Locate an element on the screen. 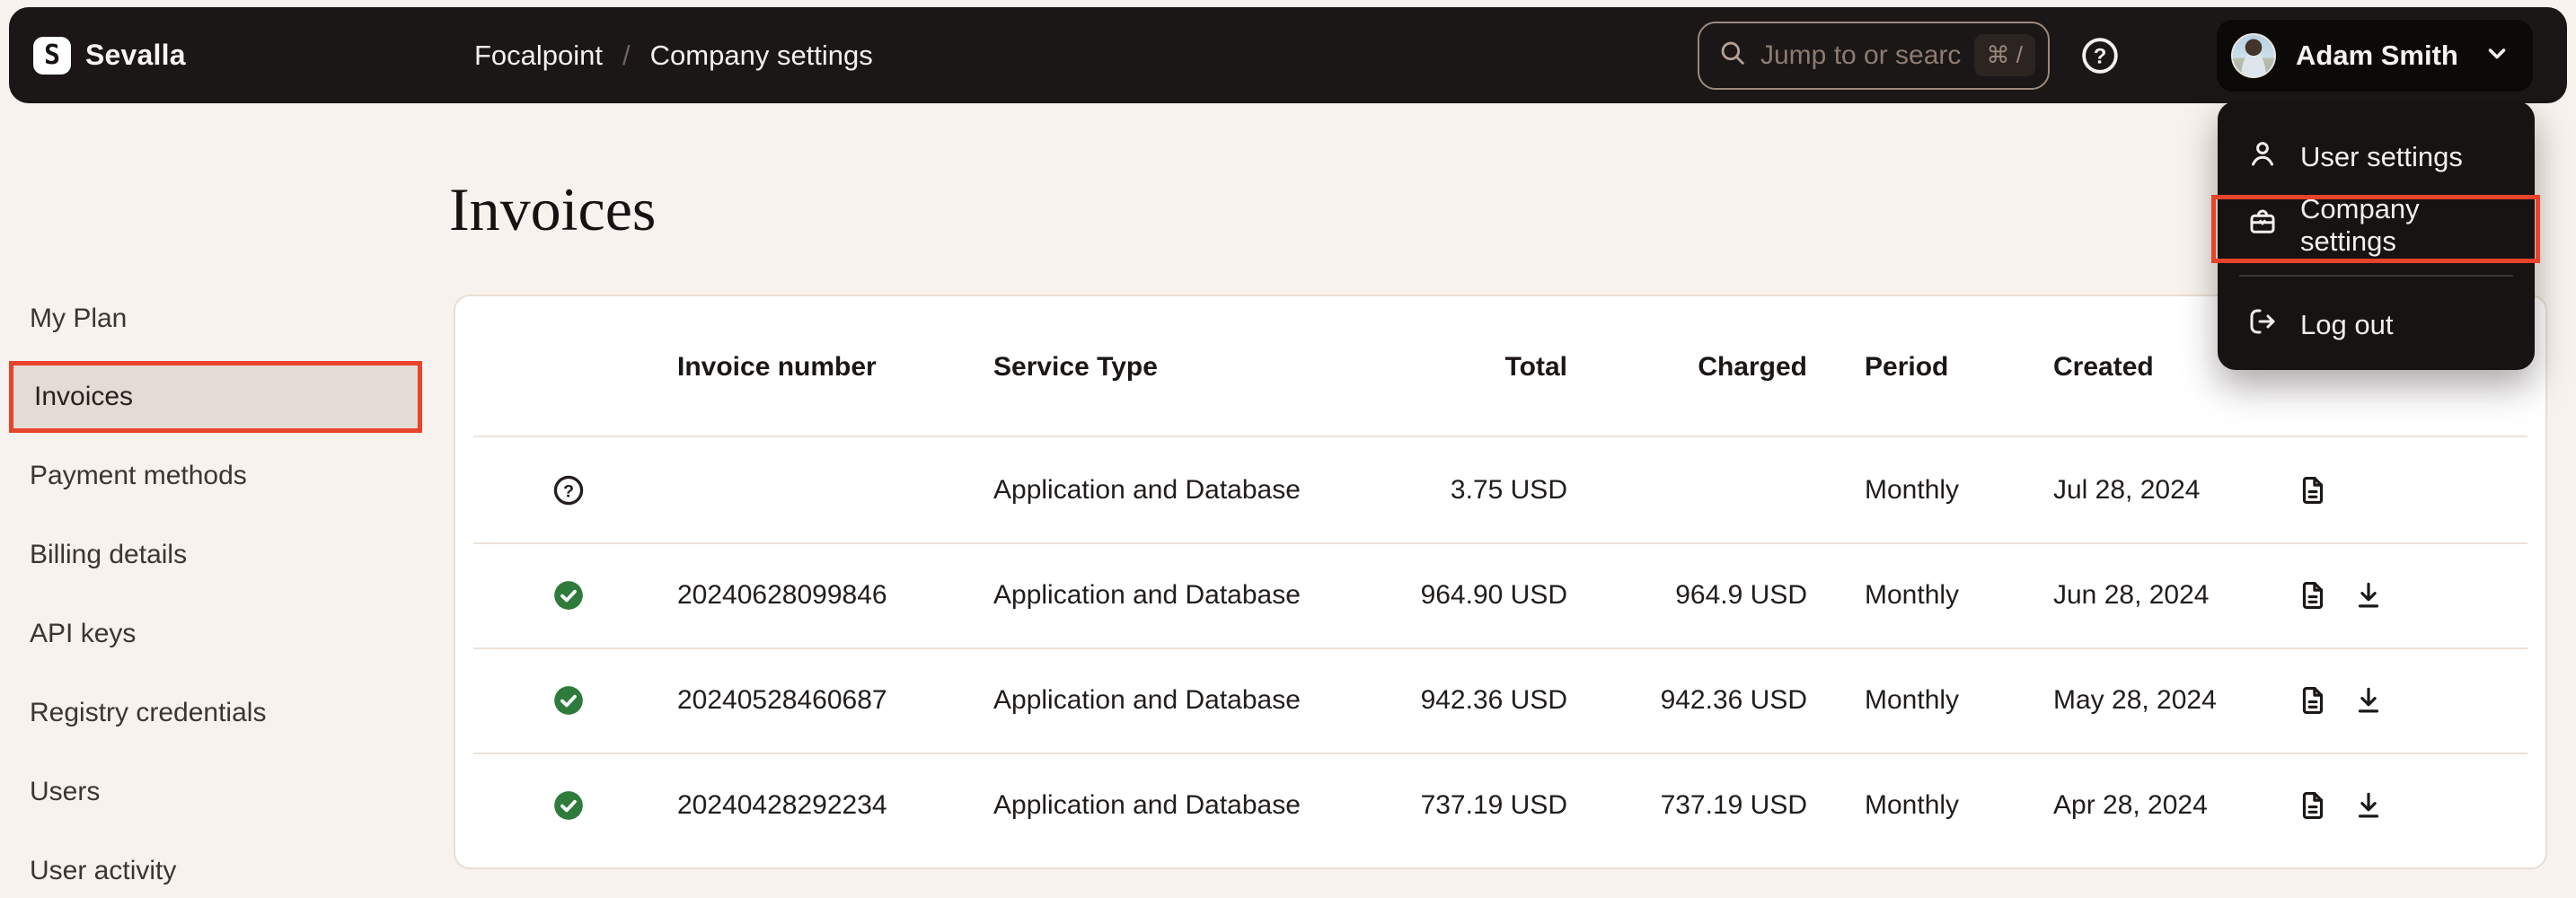 The height and width of the screenshot is (898, 2576). avatar is located at coordinates (2253, 55).